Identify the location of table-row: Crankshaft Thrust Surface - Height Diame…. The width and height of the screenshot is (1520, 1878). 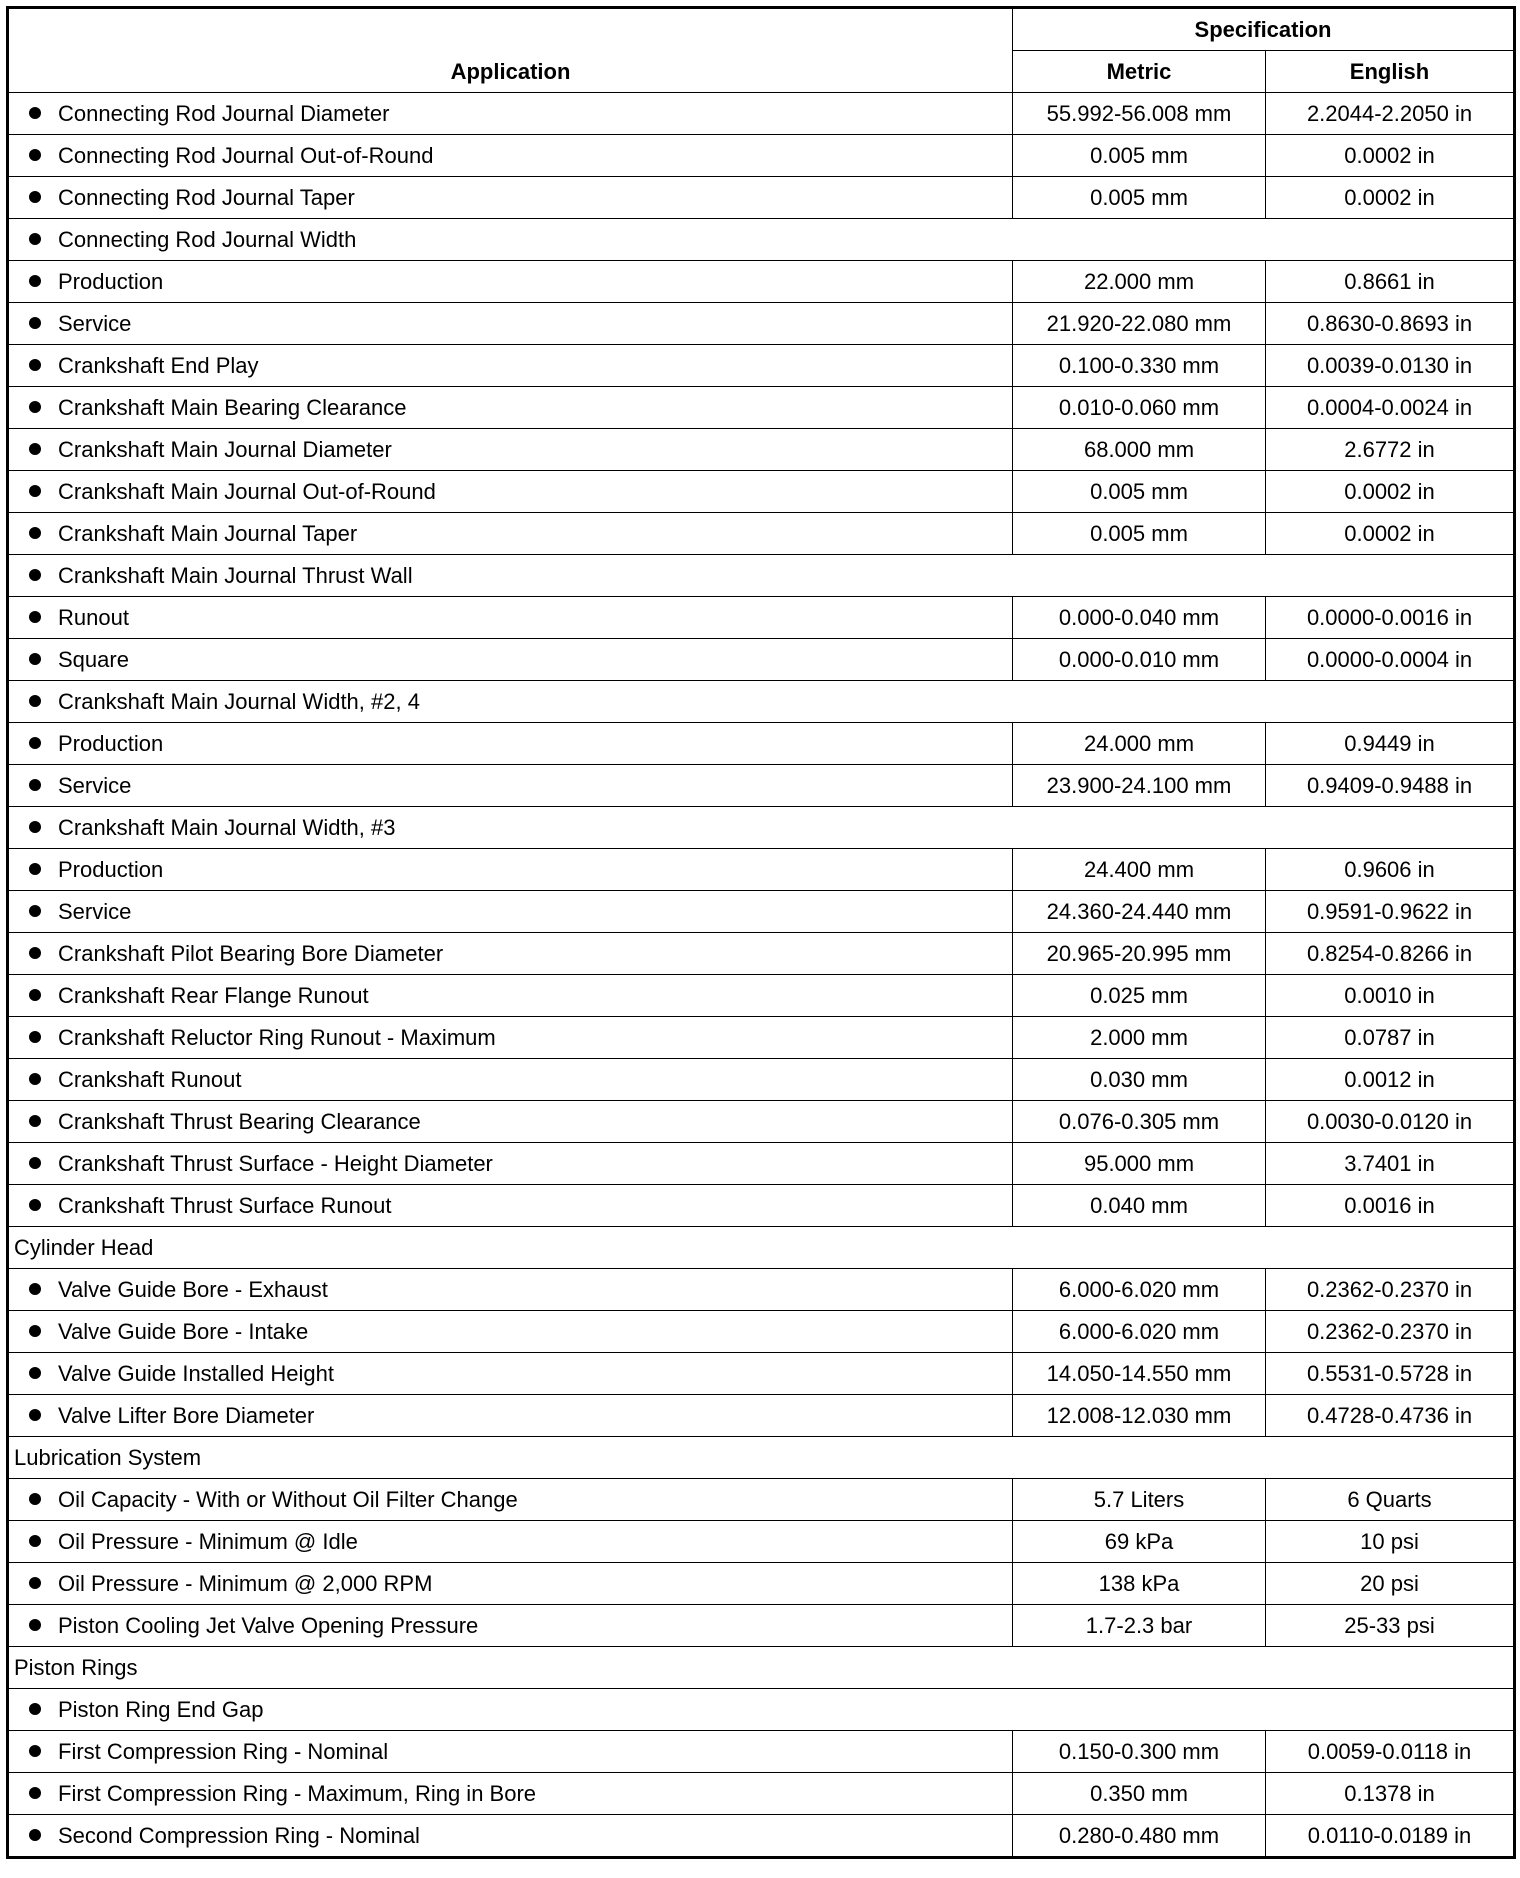
(761, 1163).